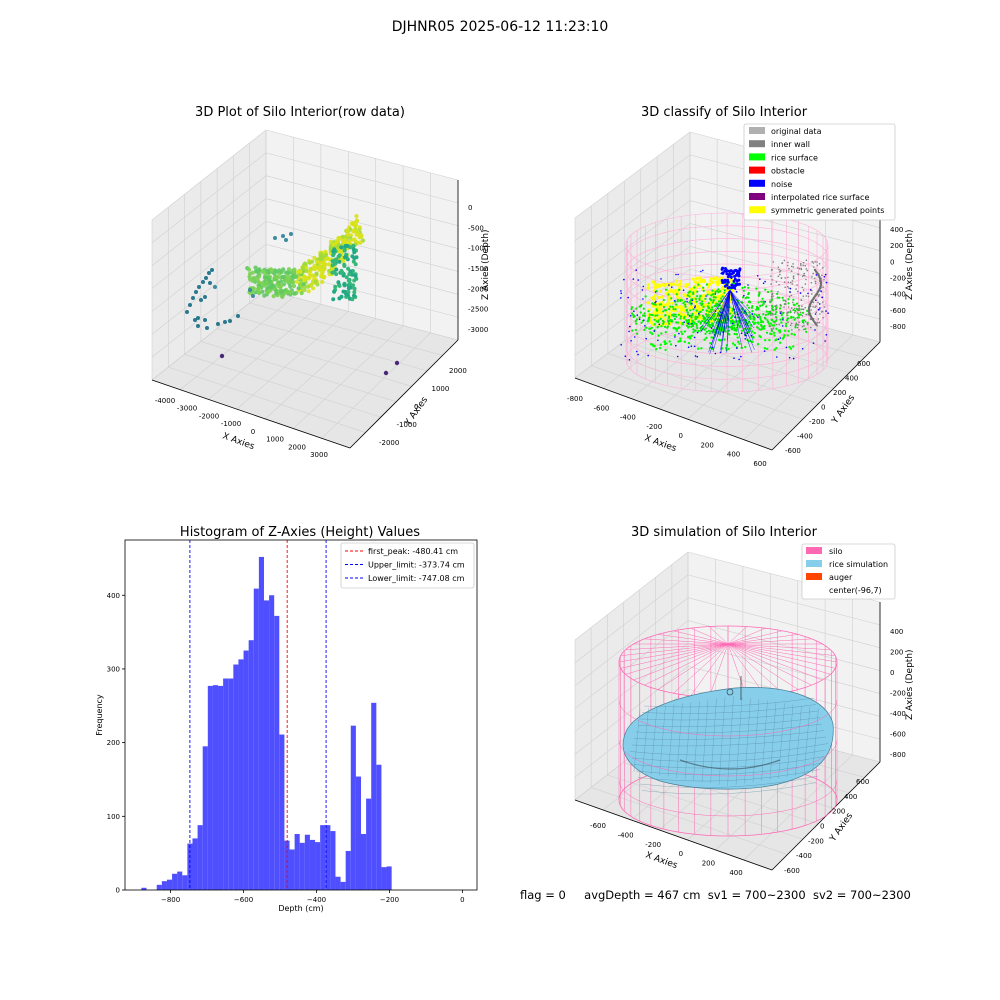  I want to click on rice-surface-body, so click(728, 738).